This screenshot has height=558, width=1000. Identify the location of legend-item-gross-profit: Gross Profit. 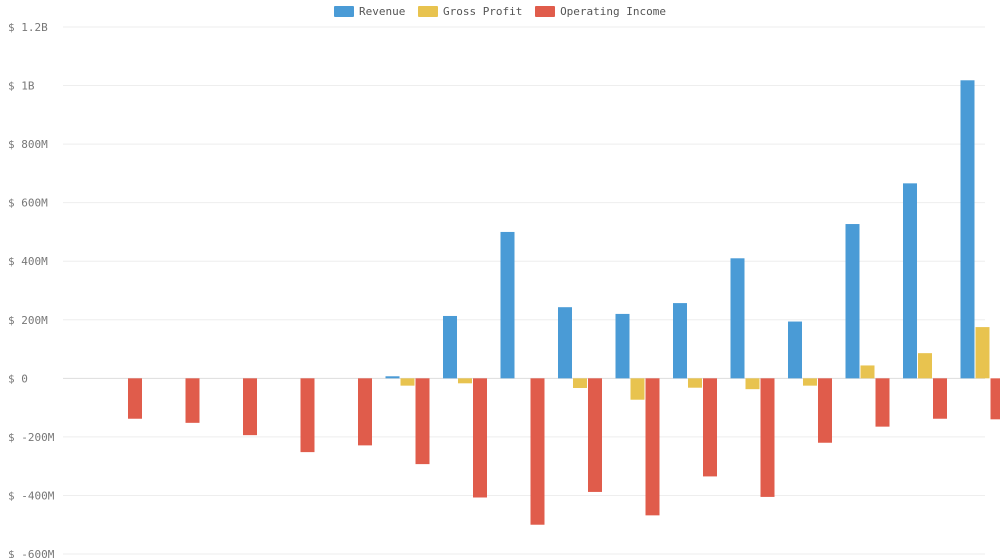
(470, 11).